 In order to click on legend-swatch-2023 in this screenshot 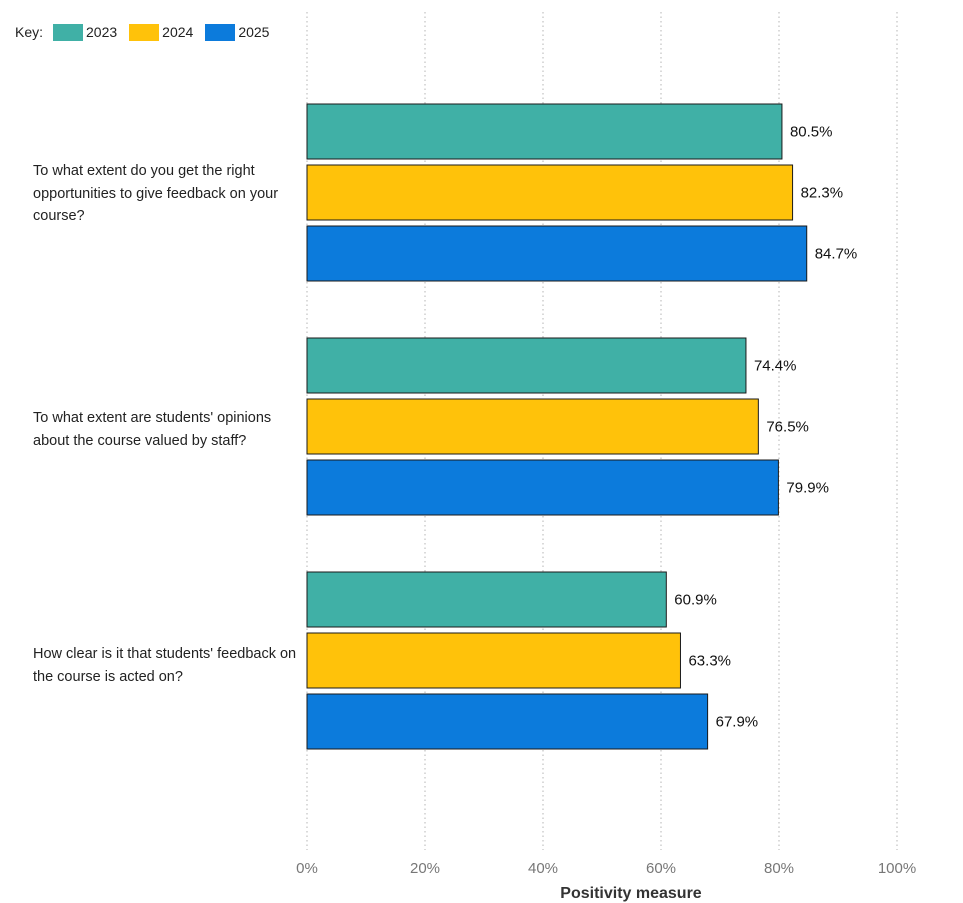, I will do `click(68, 32)`.